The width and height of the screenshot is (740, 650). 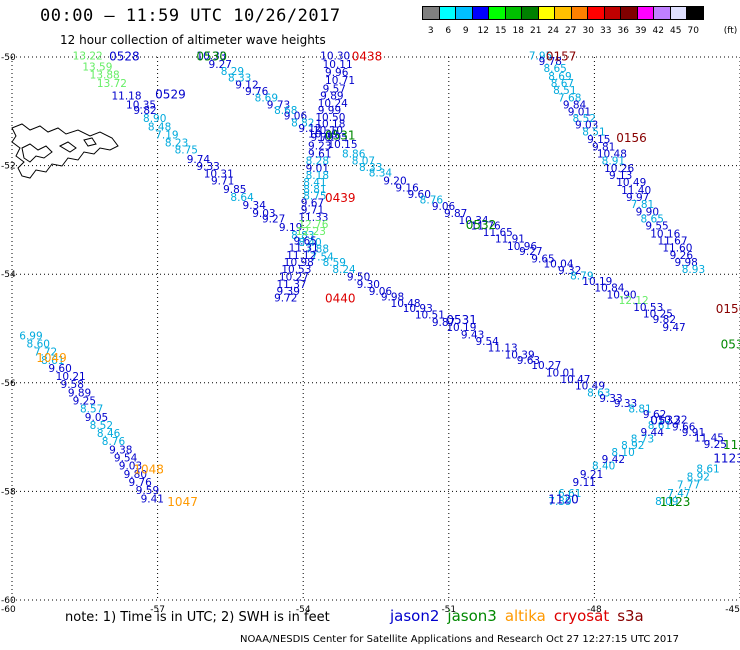 What do you see at coordinates (322, 258) in the screenshot?
I see `swh-value: 7.54` at bounding box center [322, 258].